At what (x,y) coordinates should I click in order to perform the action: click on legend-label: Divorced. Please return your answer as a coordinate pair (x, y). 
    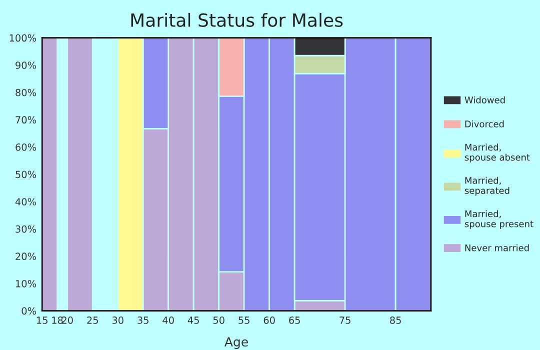
    Looking at the image, I should click on (484, 124).